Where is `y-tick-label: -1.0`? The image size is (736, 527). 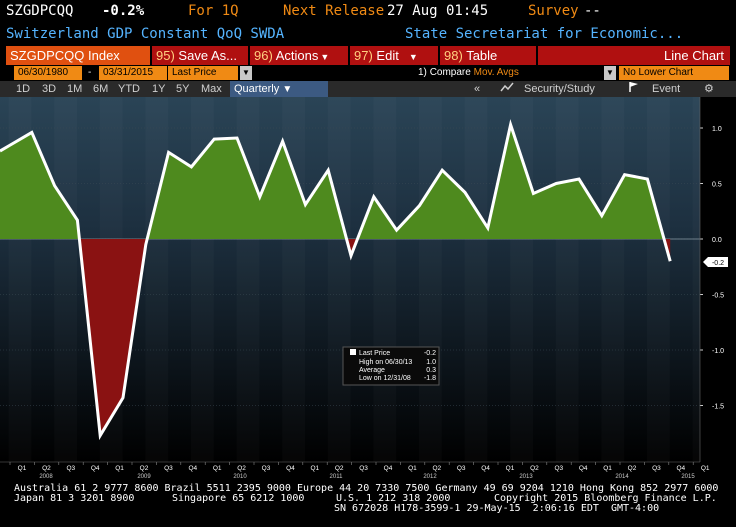
y-tick-label: -1.0 is located at coordinates (718, 351).